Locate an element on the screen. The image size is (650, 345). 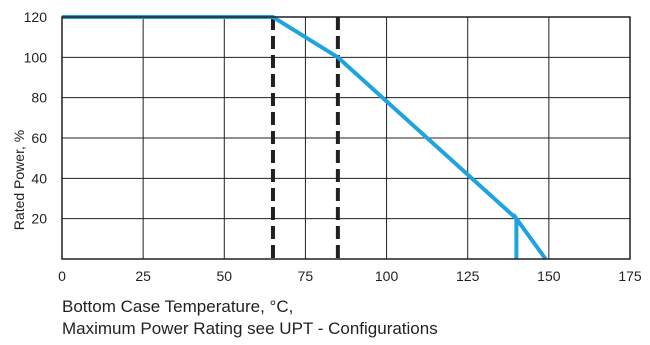
x-tick-label-0: 0 is located at coordinates (62, 276).